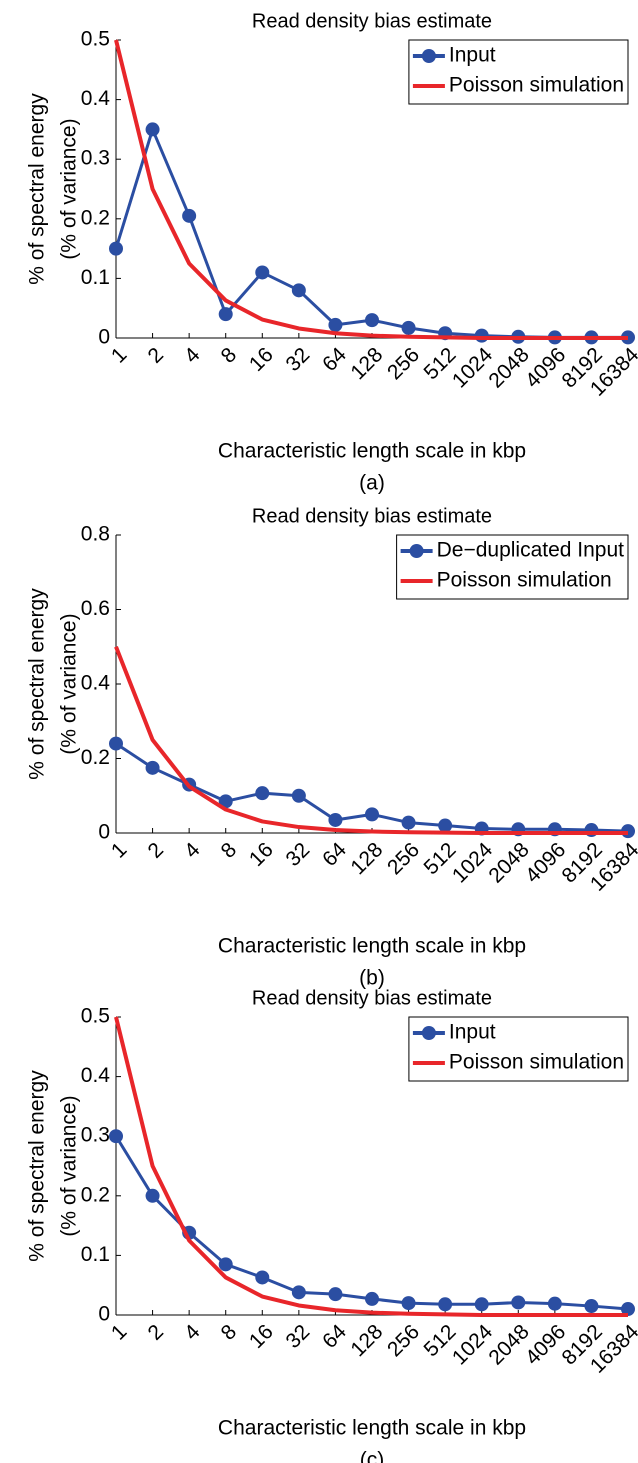  Describe the element at coordinates (372, 1456) in the screenshot. I see `caption: (c)` at that location.